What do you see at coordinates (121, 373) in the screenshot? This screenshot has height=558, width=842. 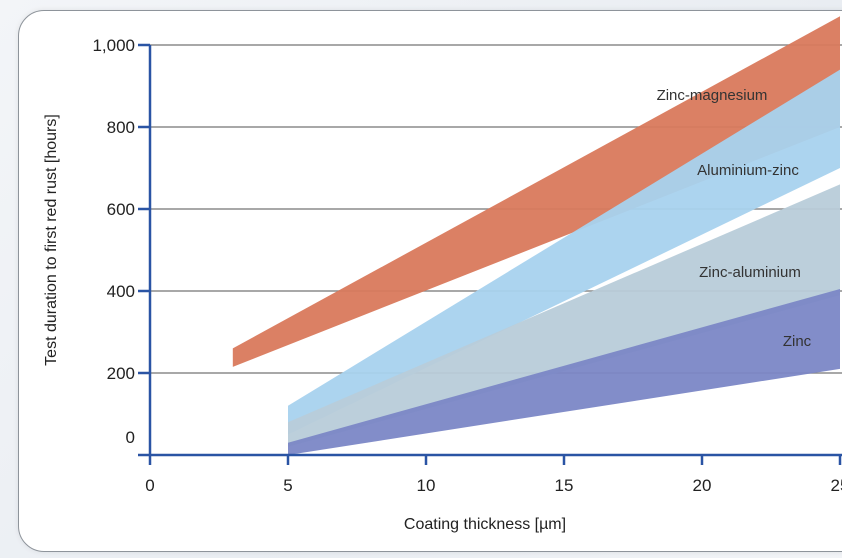 I see `y-tick-label: 200` at bounding box center [121, 373].